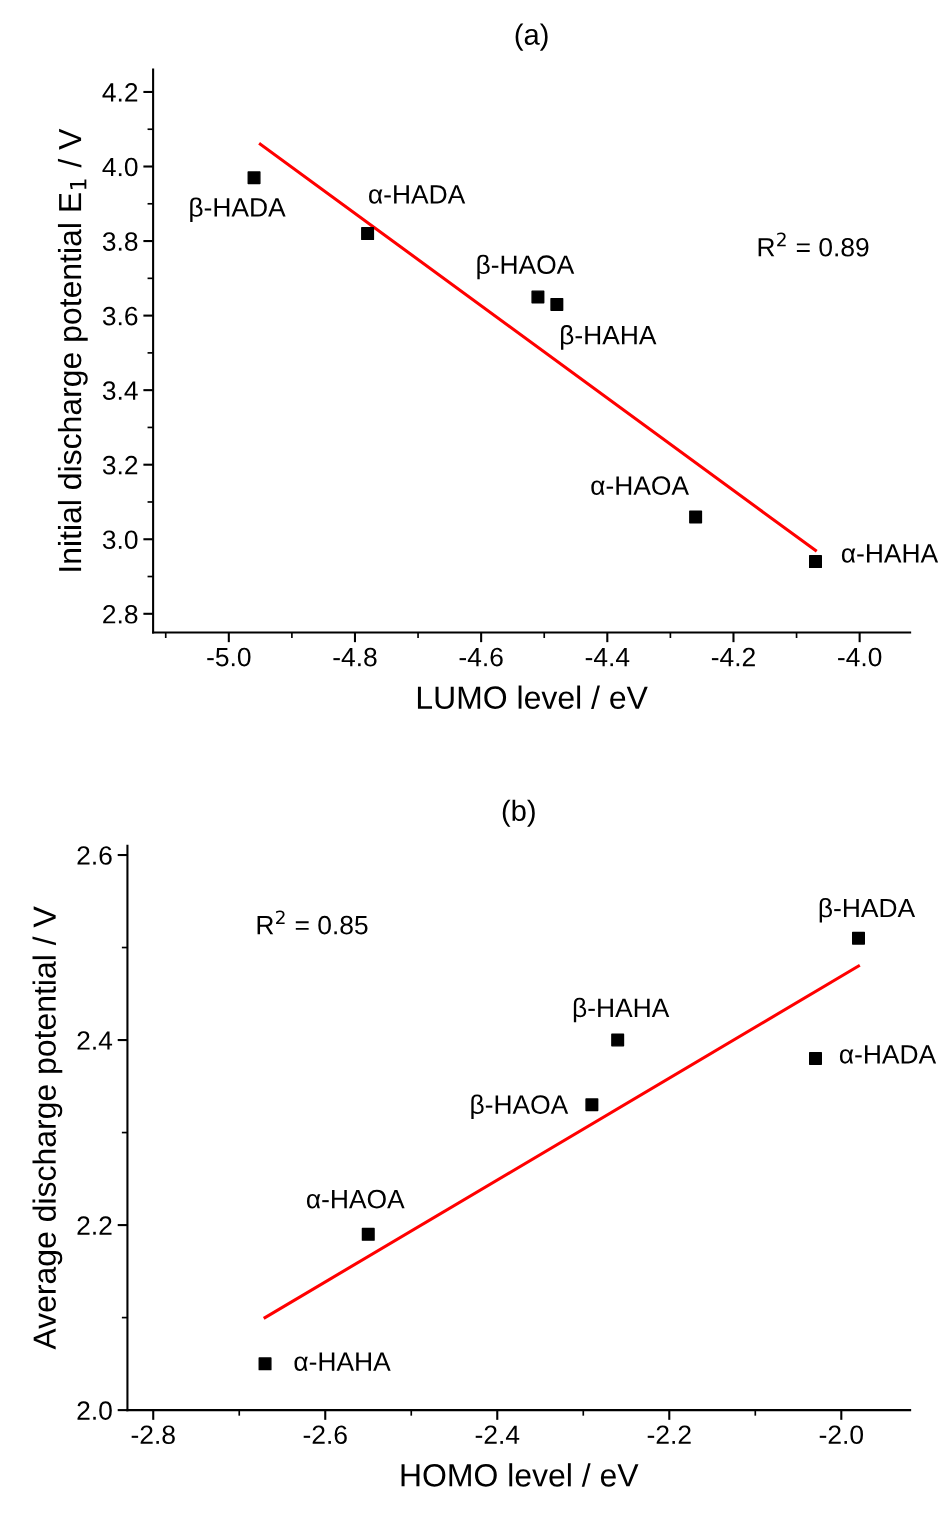 The image size is (951, 1513). Describe the element at coordinates (841, 1435) in the screenshot. I see `x-tick-label: -2.0` at that location.